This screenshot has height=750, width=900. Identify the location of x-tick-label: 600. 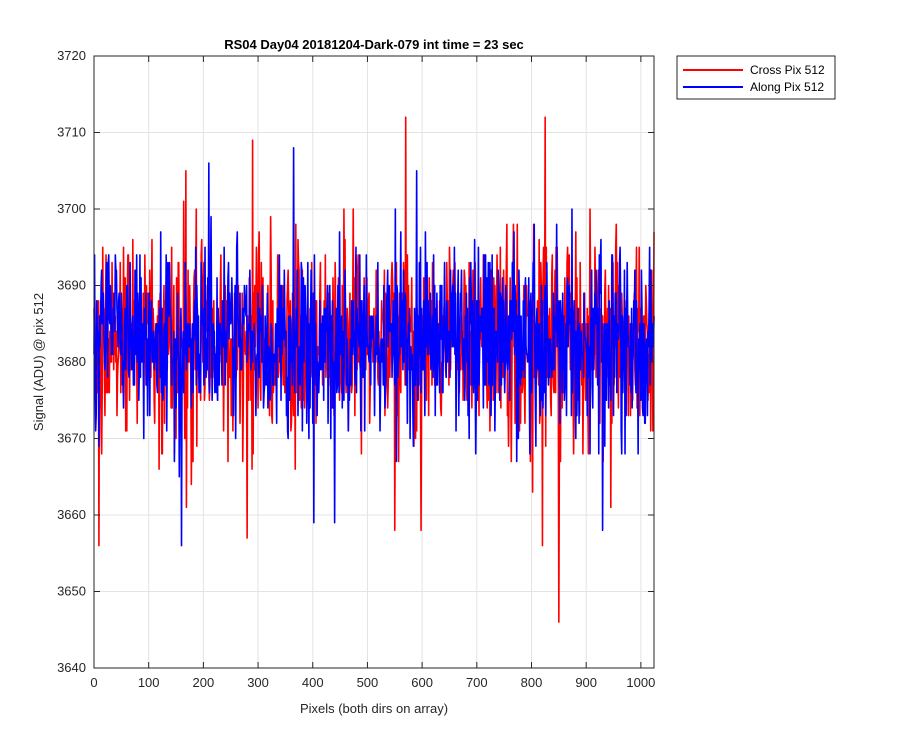
(422, 682).